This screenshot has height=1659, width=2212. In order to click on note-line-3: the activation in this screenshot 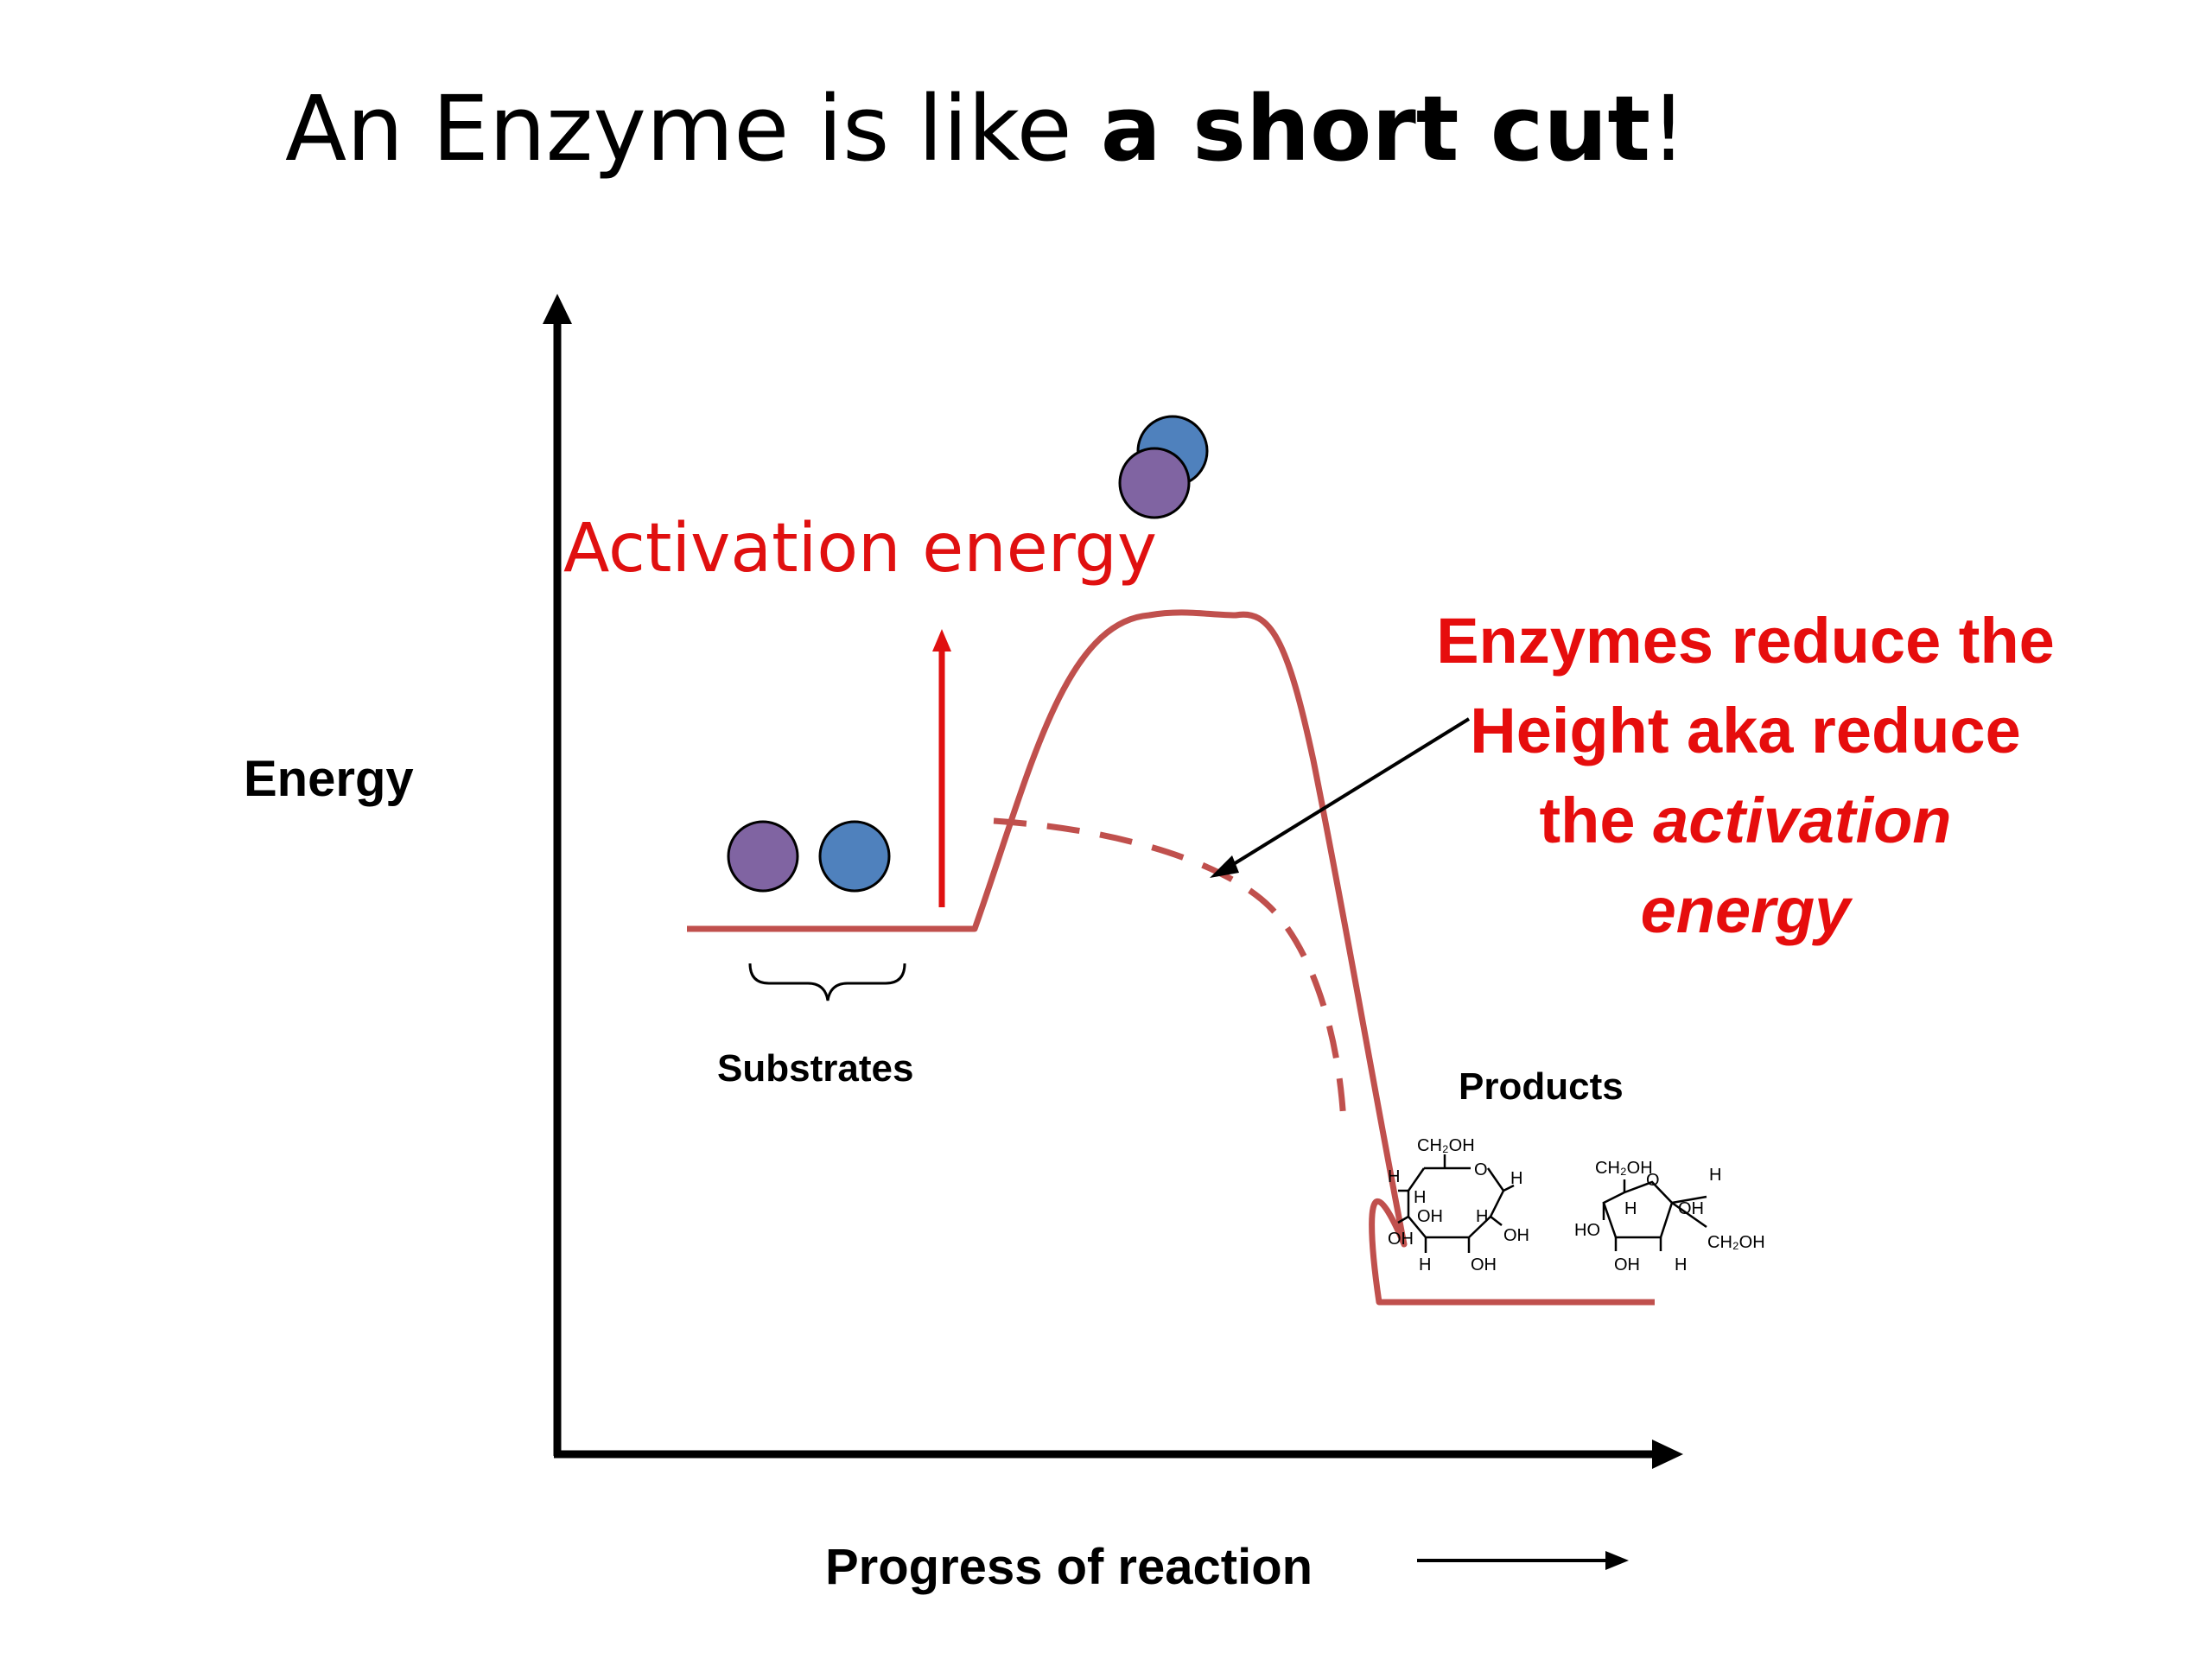, I will do `click(1745, 821)`.